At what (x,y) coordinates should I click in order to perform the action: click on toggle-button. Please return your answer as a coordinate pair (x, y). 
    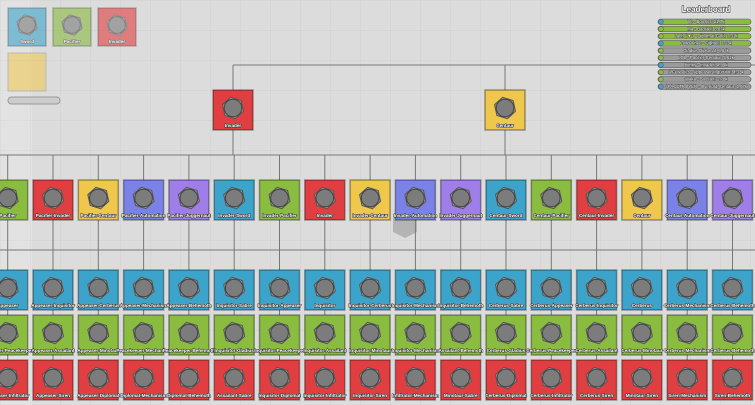
    Looking at the image, I should click on (34, 100).